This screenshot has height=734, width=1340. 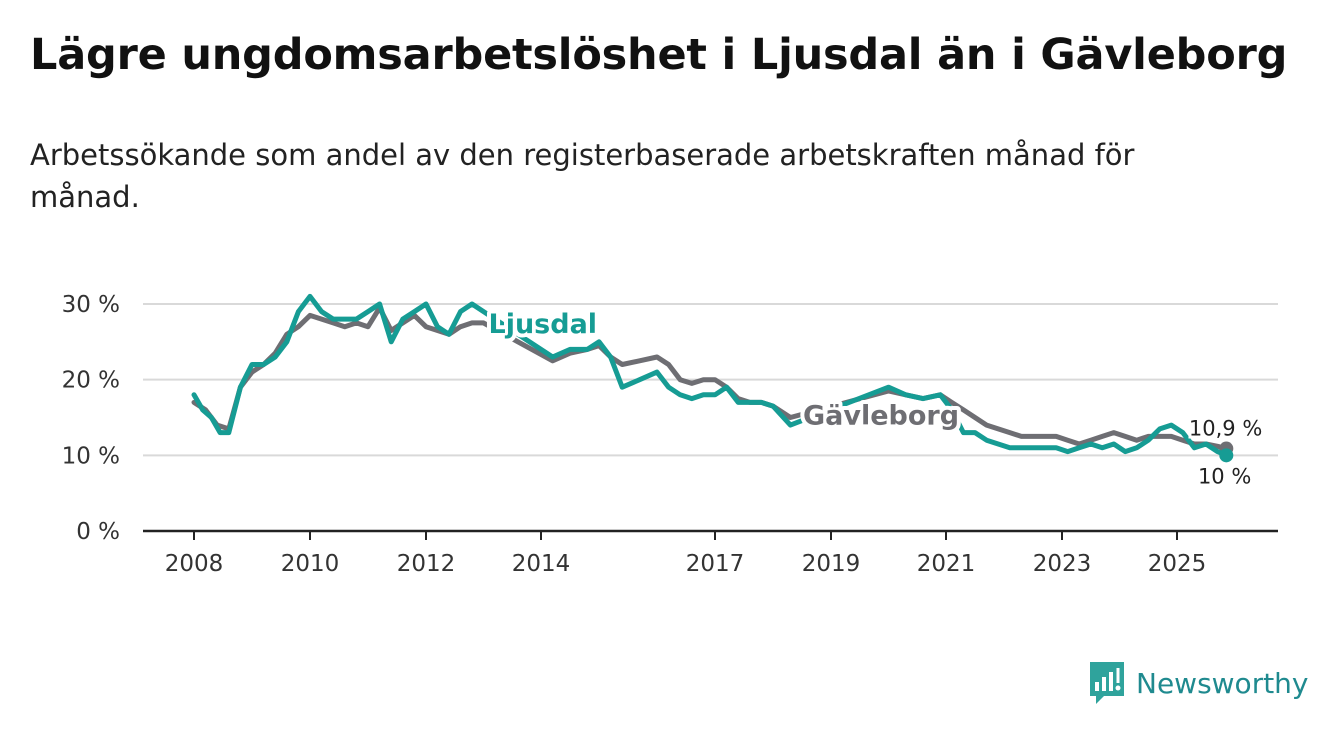 What do you see at coordinates (715, 564) in the screenshot?
I see `x-tick-label: 2017` at bounding box center [715, 564].